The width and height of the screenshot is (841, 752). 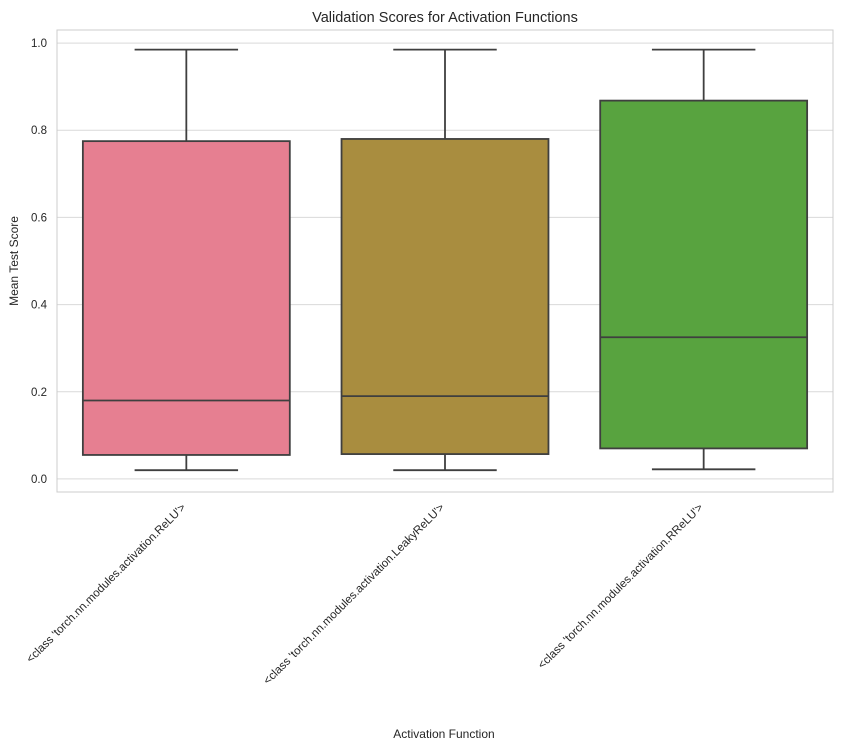 What do you see at coordinates (39, 131) in the screenshot?
I see `y-tick-label: 0.8` at bounding box center [39, 131].